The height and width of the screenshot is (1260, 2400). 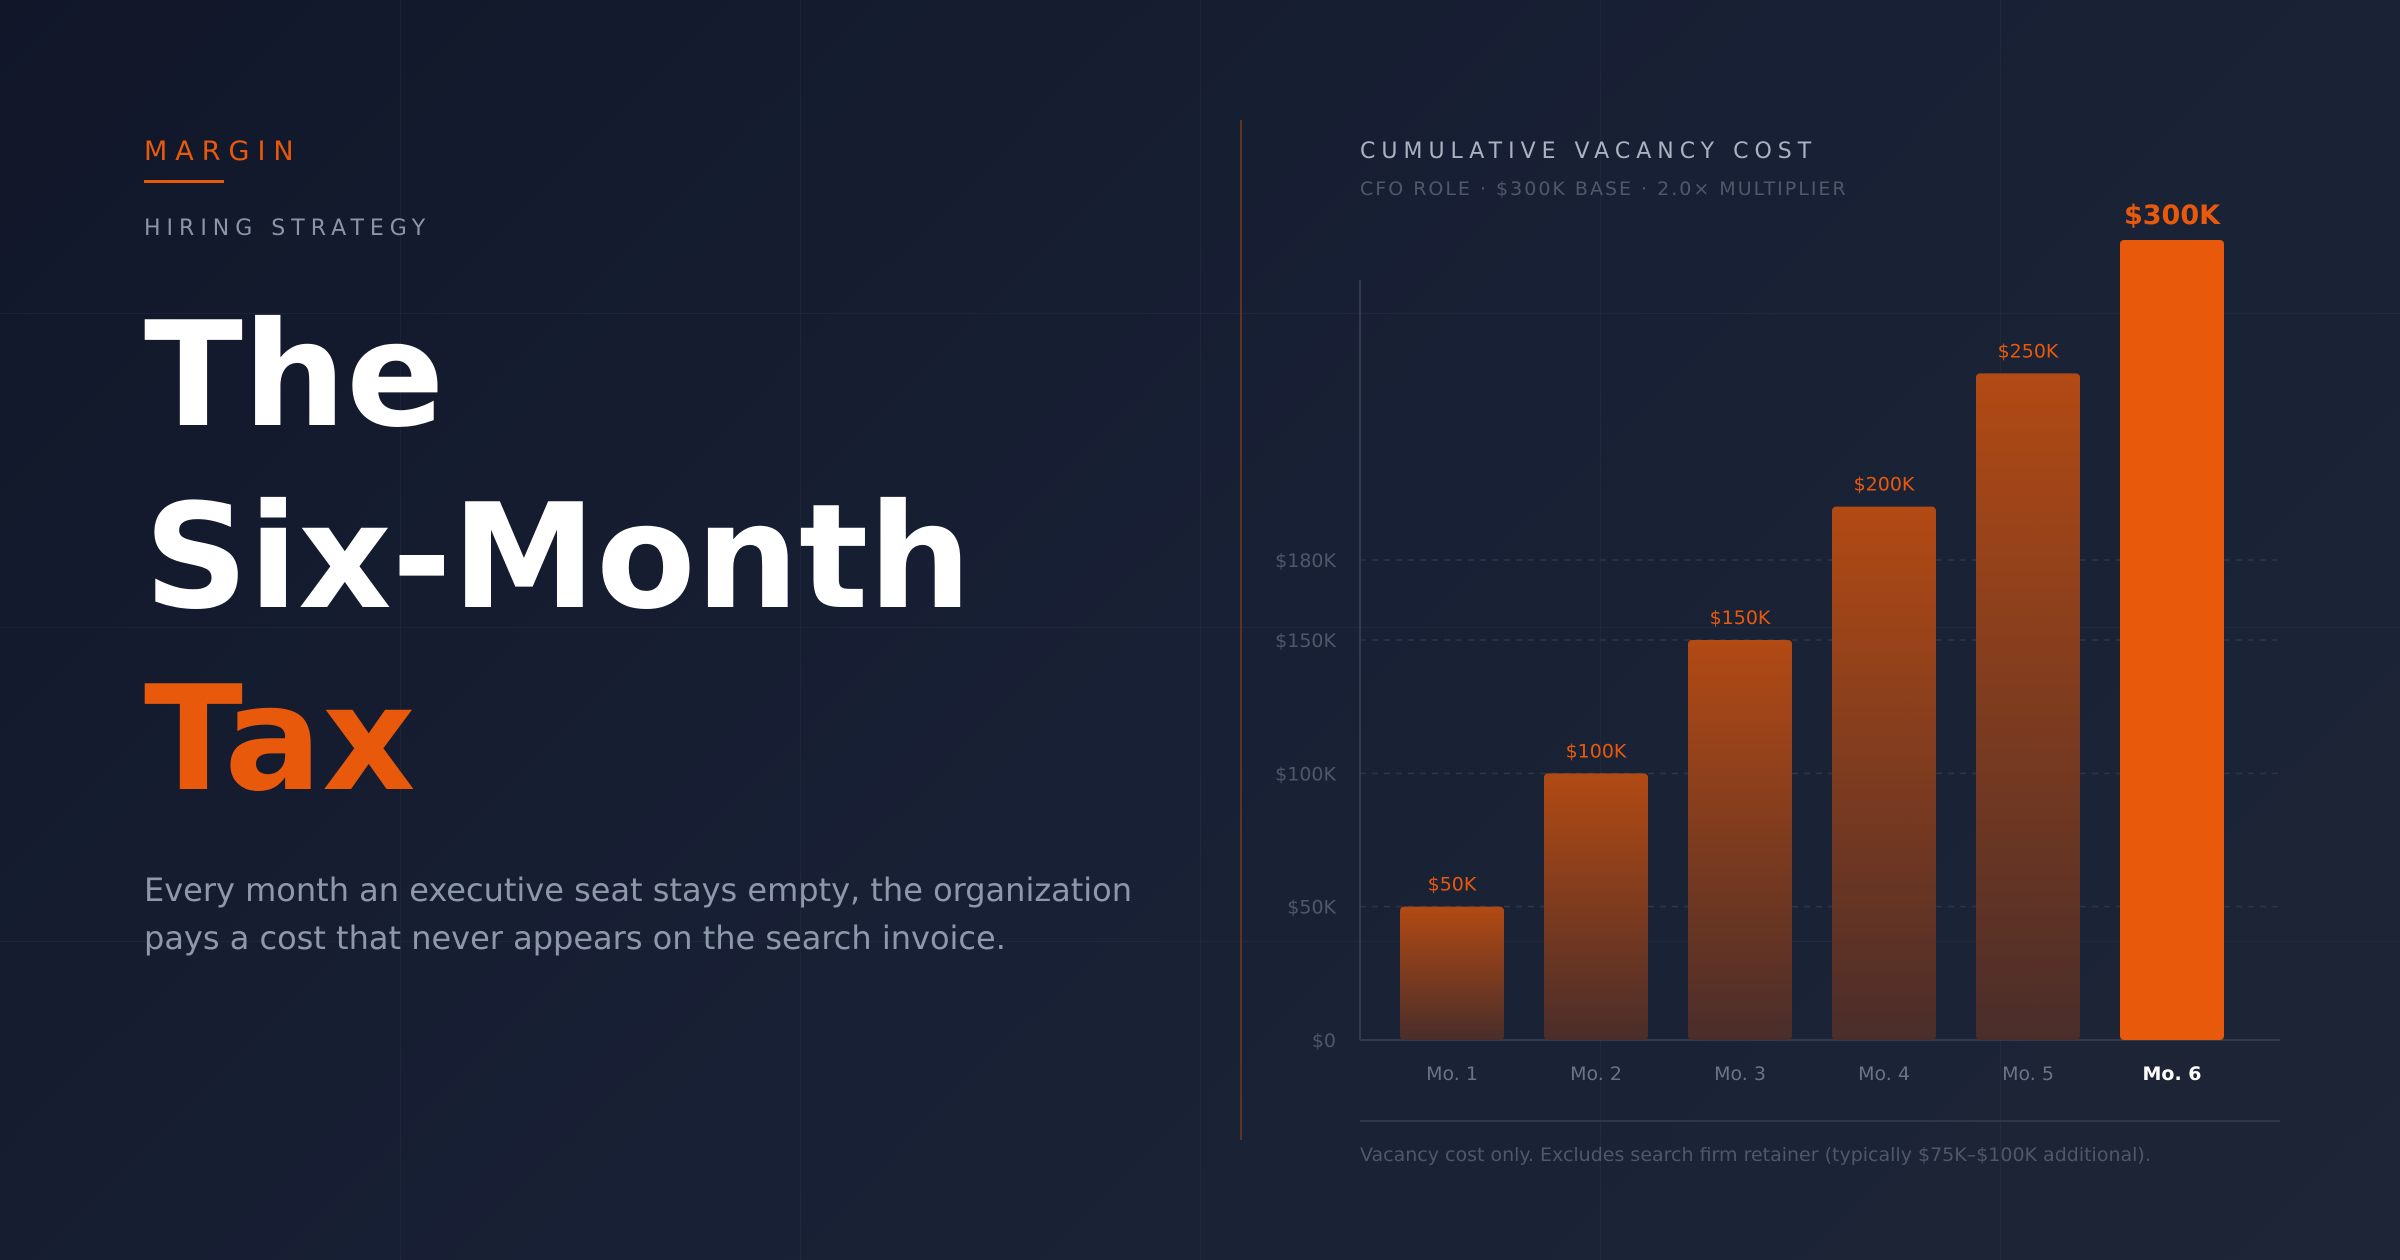 What do you see at coordinates (1305, 561) in the screenshot?
I see `y-tick-label: $180K` at bounding box center [1305, 561].